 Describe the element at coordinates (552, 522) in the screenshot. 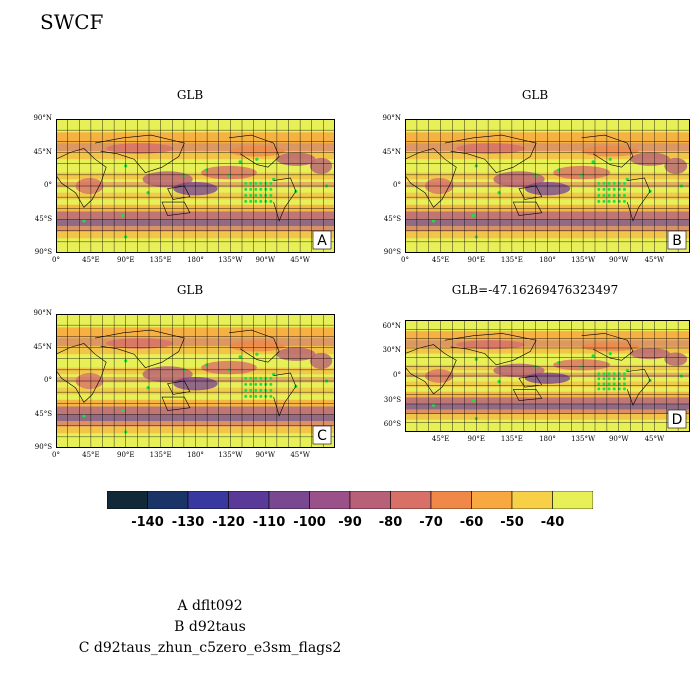

I see `colorbar-tick-label: -40` at that location.